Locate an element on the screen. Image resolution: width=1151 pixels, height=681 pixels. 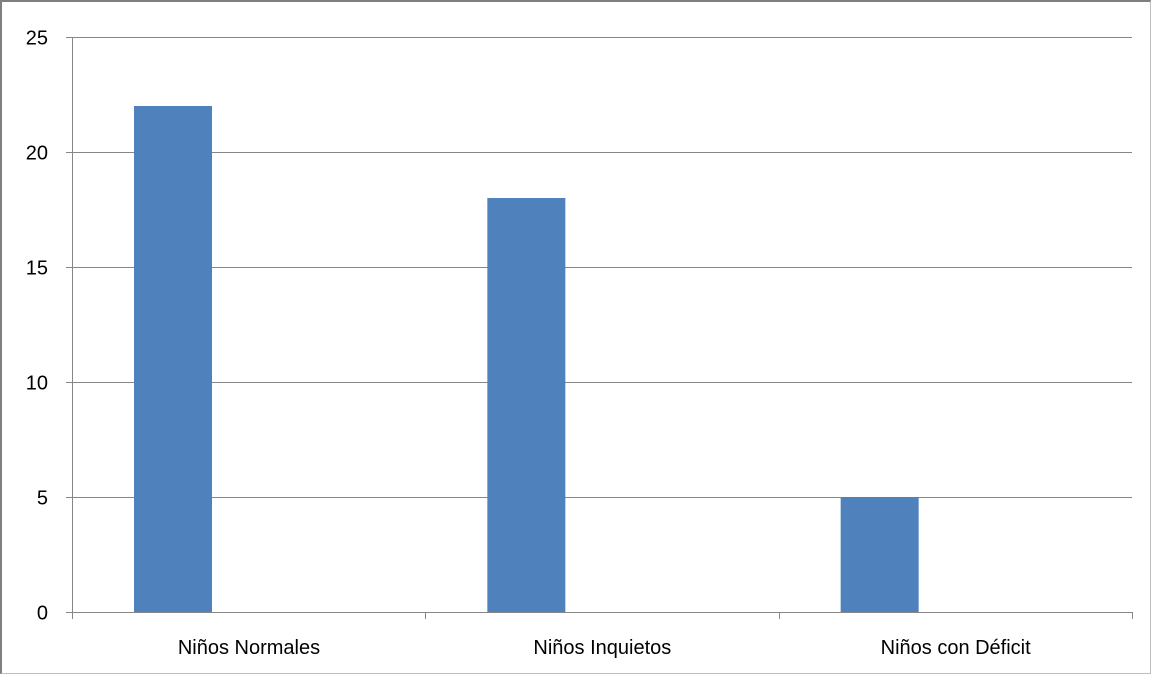
x-tick-label: Niños Inquietos is located at coordinates (602, 648).